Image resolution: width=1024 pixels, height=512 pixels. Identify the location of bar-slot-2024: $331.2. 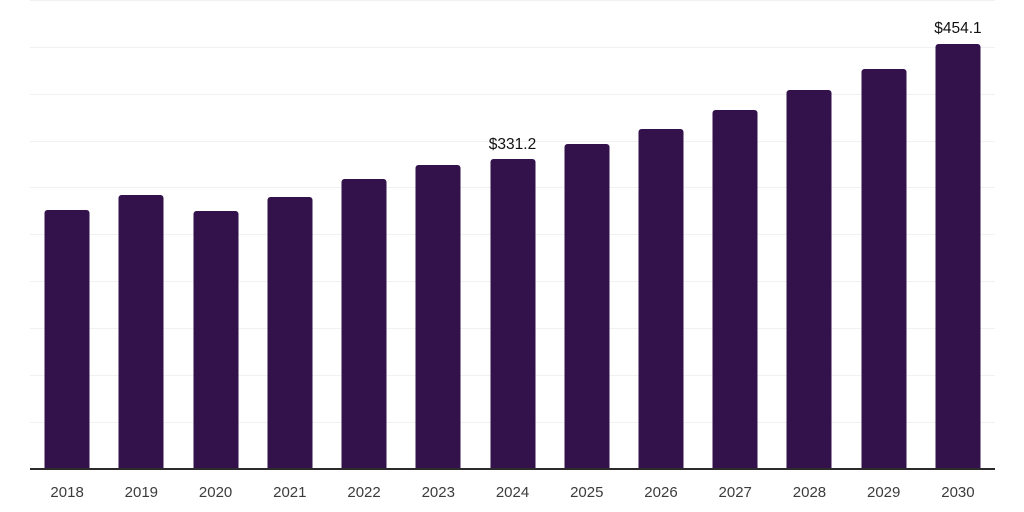
(512, 235).